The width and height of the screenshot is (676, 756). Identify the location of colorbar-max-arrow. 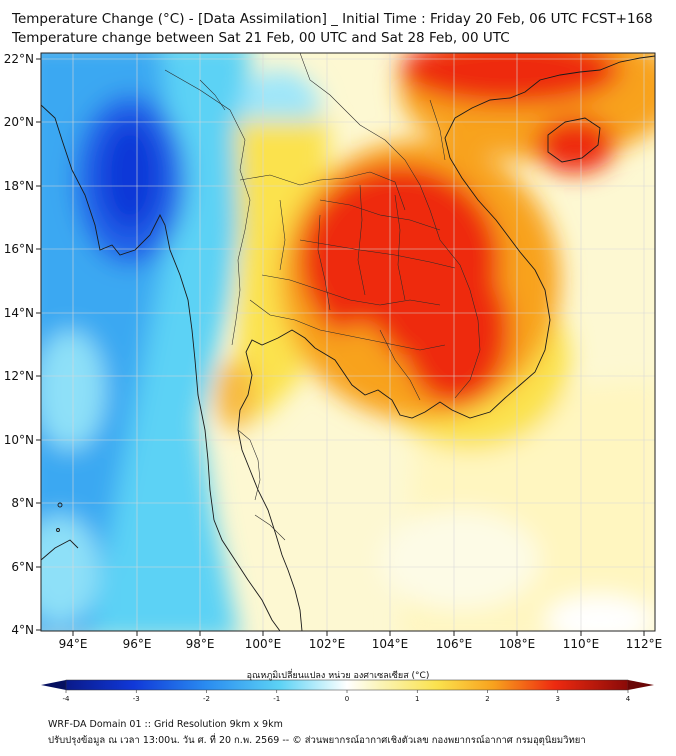
(641, 685).